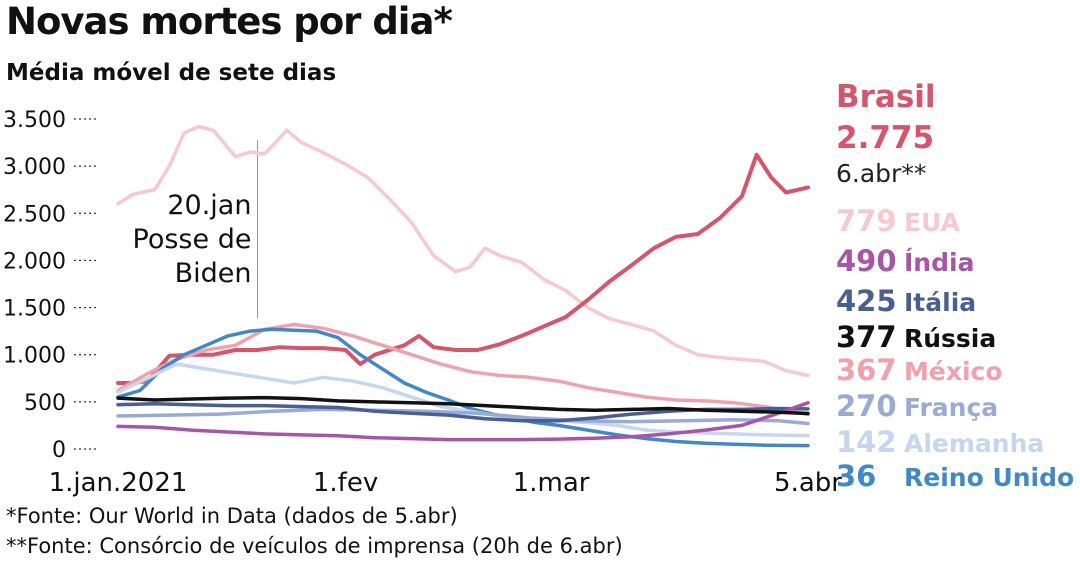 This screenshot has height=566, width=1080. Describe the element at coordinates (209, 205) in the screenshot. I see `annotation-line-text: 20.jan` at that location.